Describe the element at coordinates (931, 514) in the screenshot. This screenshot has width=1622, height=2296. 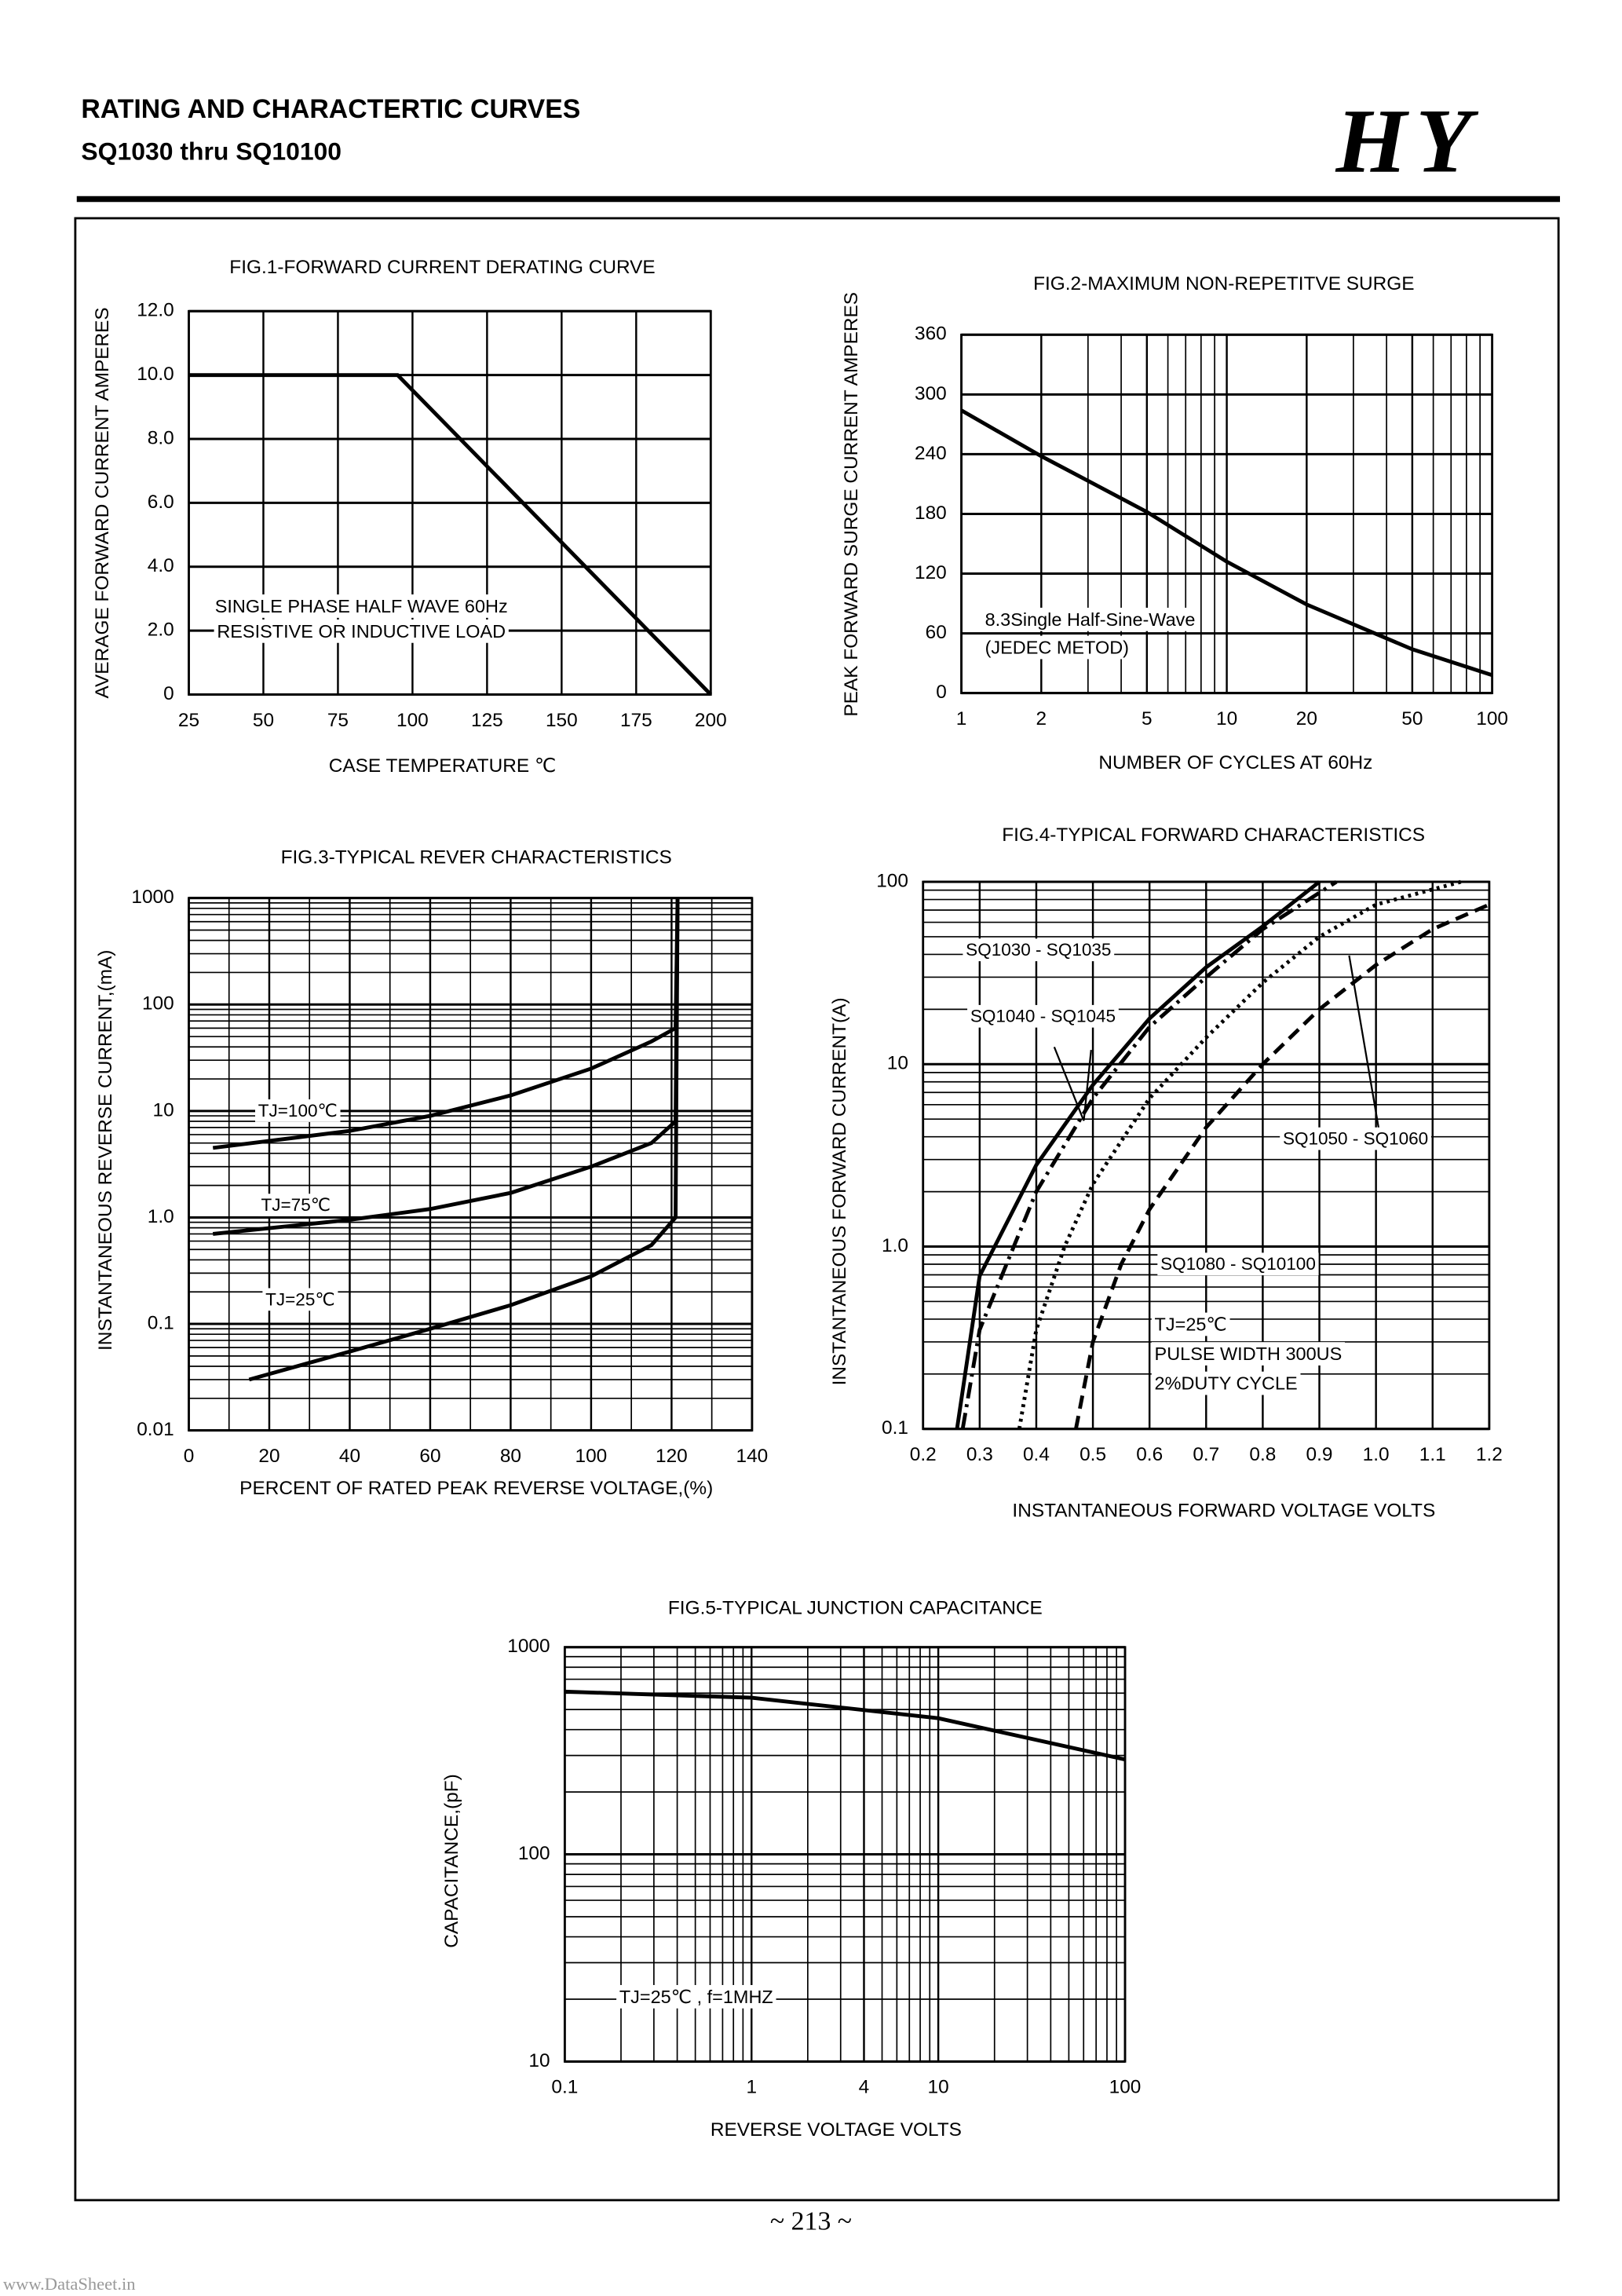
I see `y-tick-label: 180` at that location.